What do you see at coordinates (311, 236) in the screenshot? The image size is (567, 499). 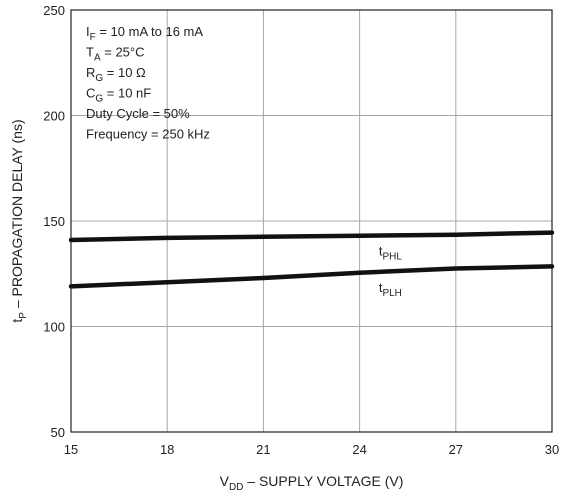 I see `series-line-tphl` at bounding box center [311, 236].